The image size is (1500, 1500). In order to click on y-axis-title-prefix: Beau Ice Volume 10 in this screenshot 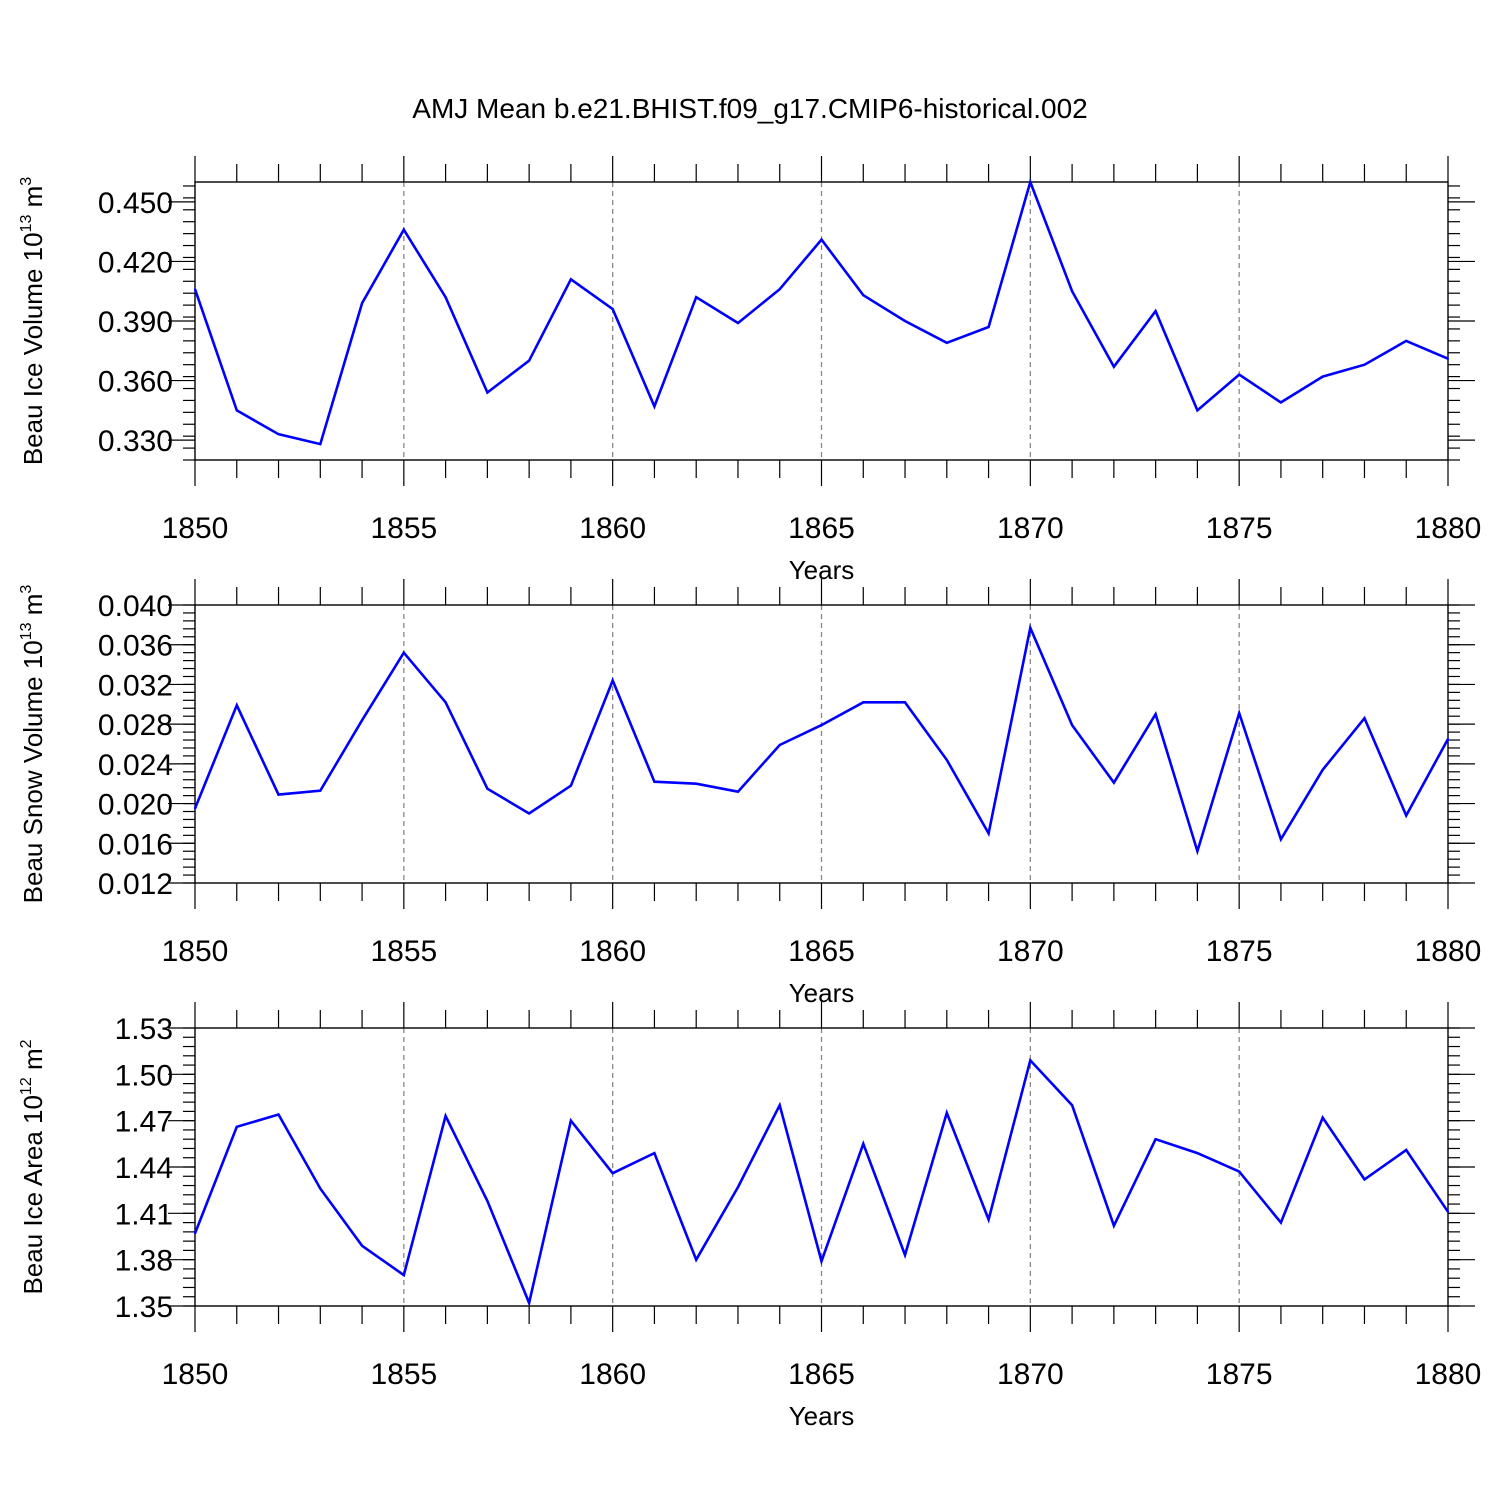, I will do `click(33, 348)`.